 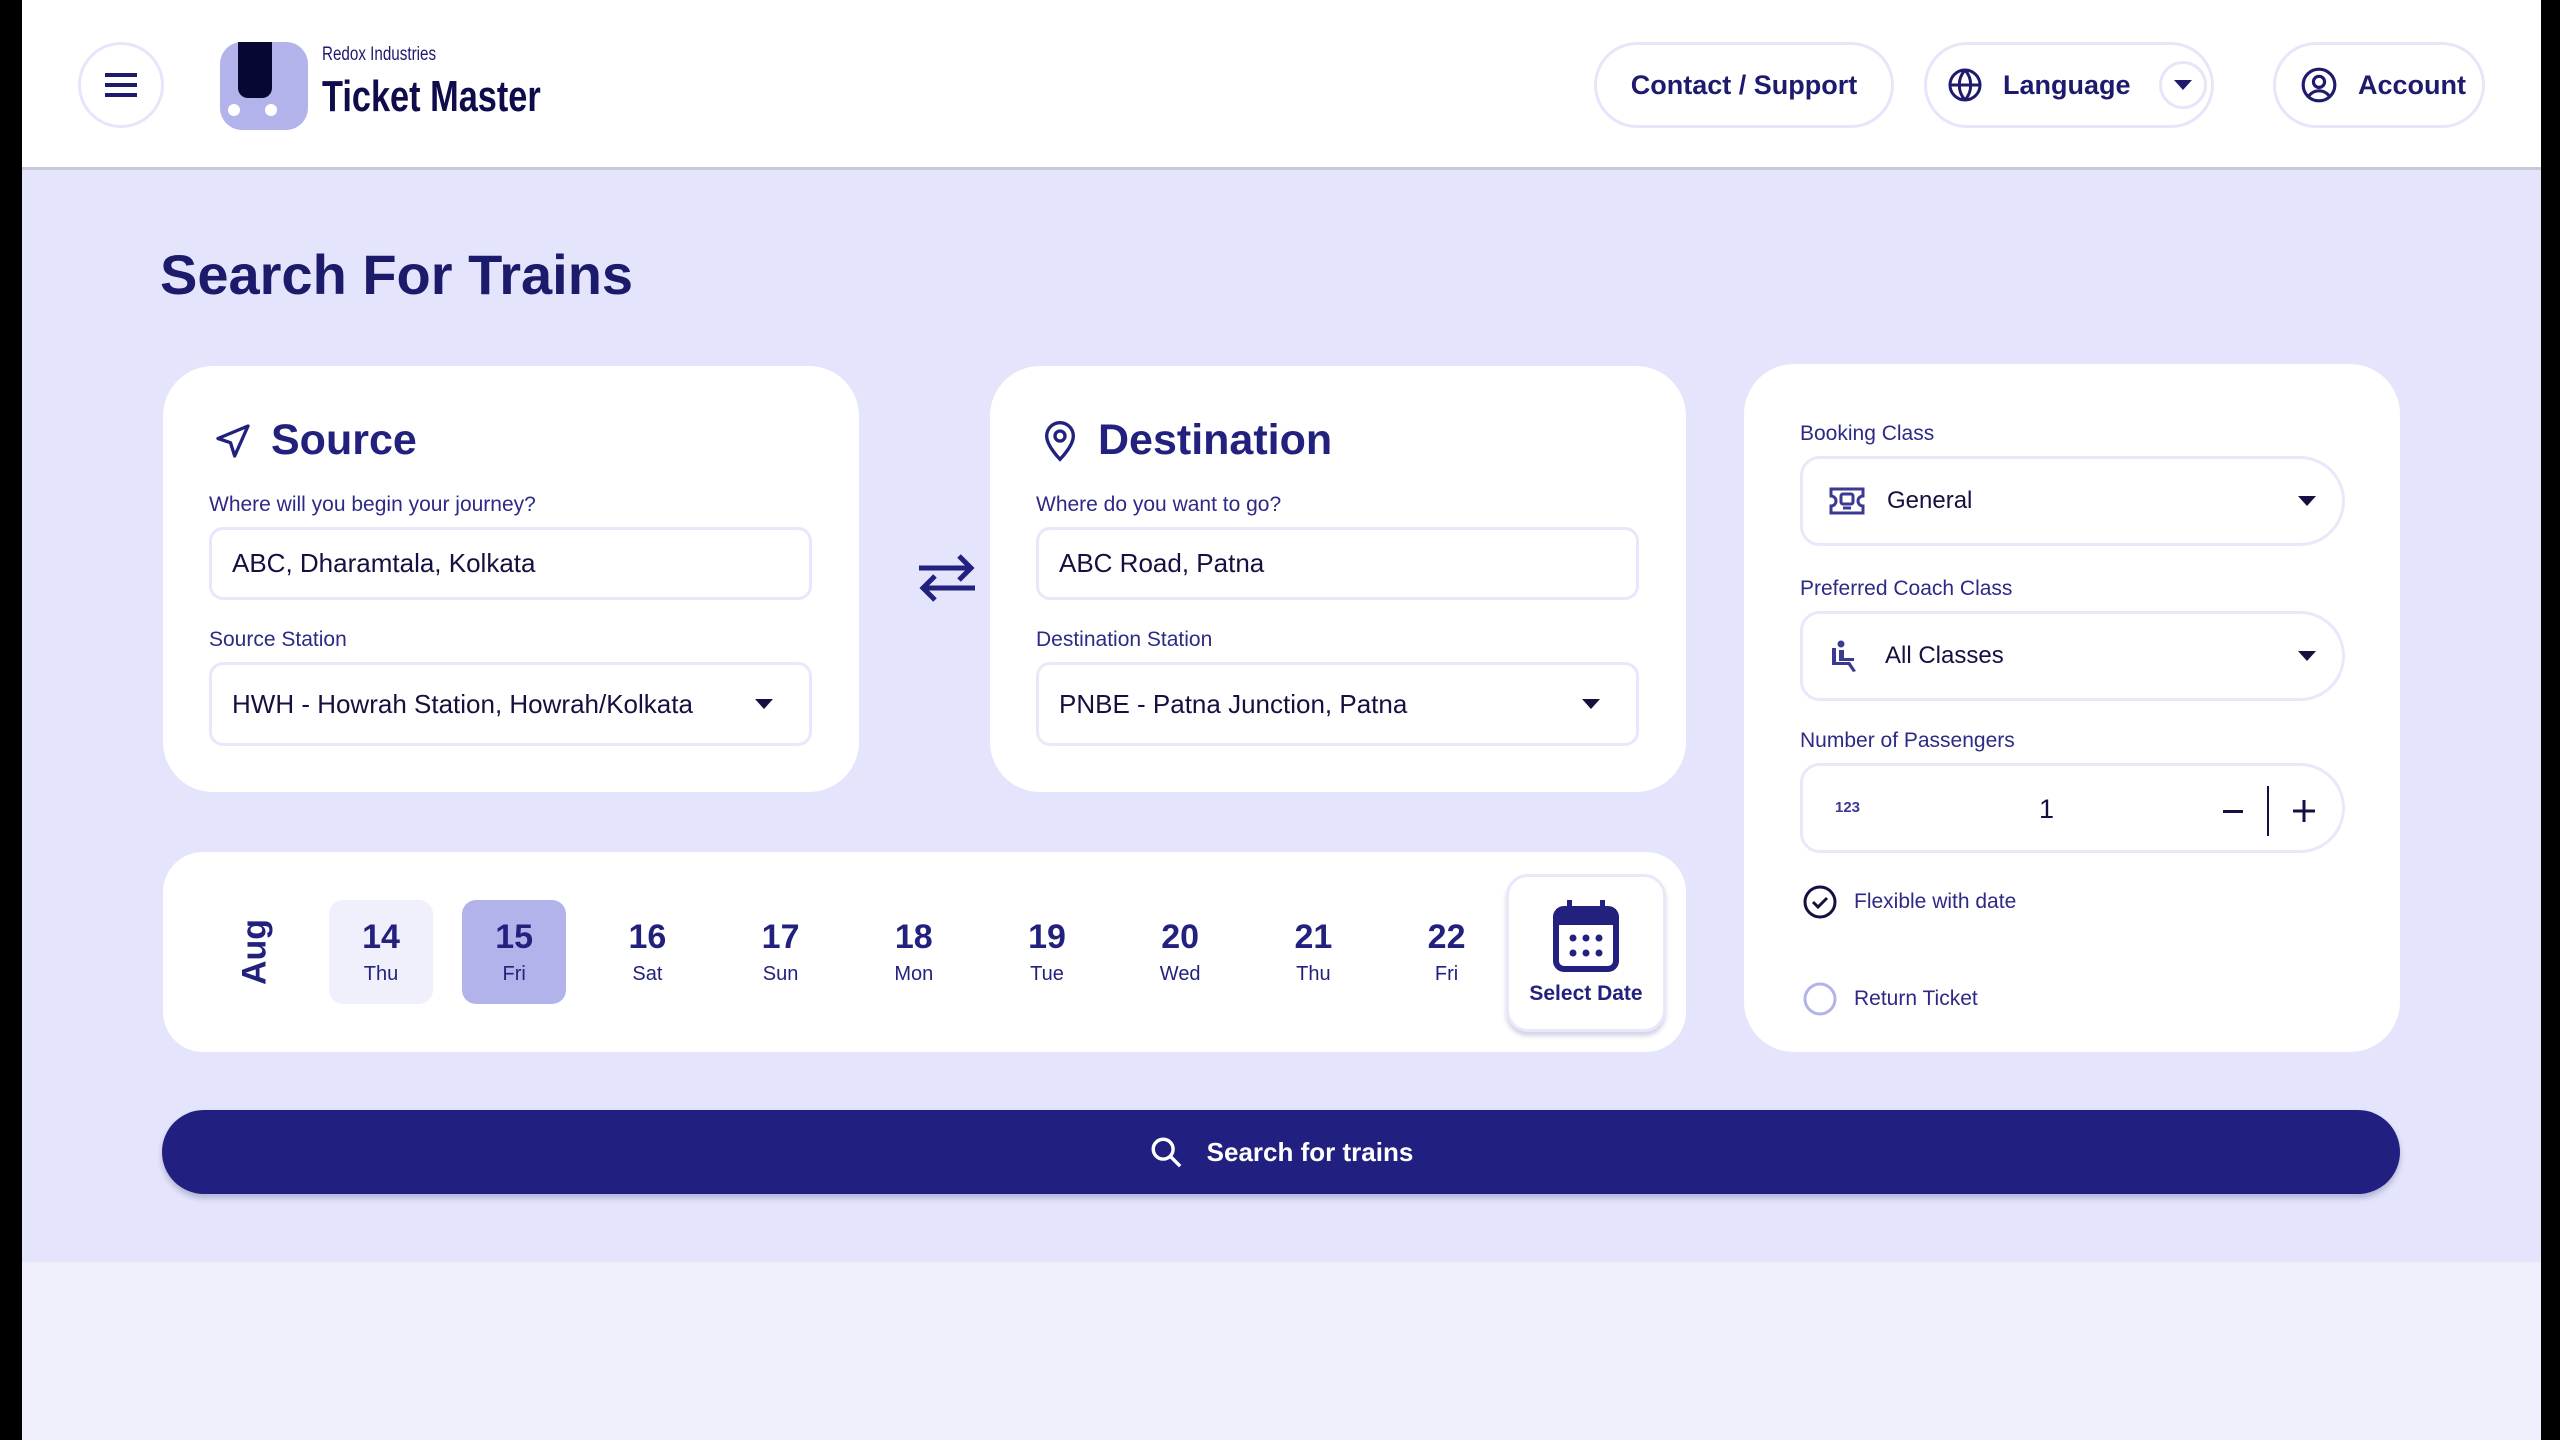 I want to click on weekday: Mon, so click(x=914, y=974).